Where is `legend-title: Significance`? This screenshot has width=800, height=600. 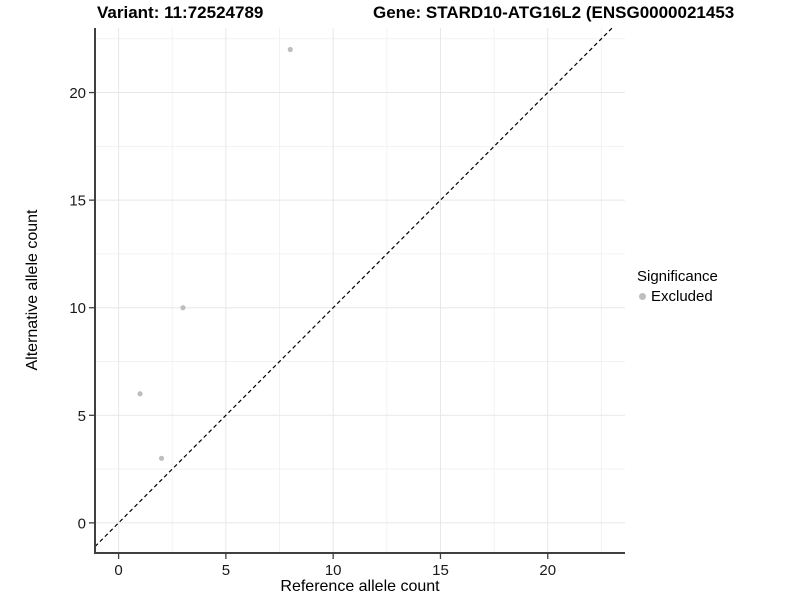 legend-title: Significance is located at coordinates (677, 276).